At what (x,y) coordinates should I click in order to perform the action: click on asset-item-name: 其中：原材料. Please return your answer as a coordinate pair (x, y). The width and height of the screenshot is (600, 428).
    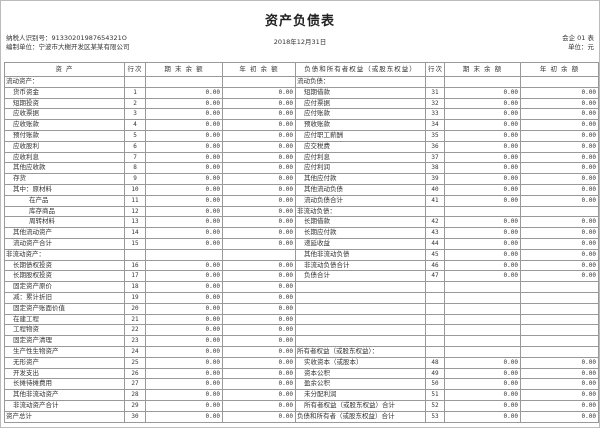
    Looking at the image, I should click on (64, 189).